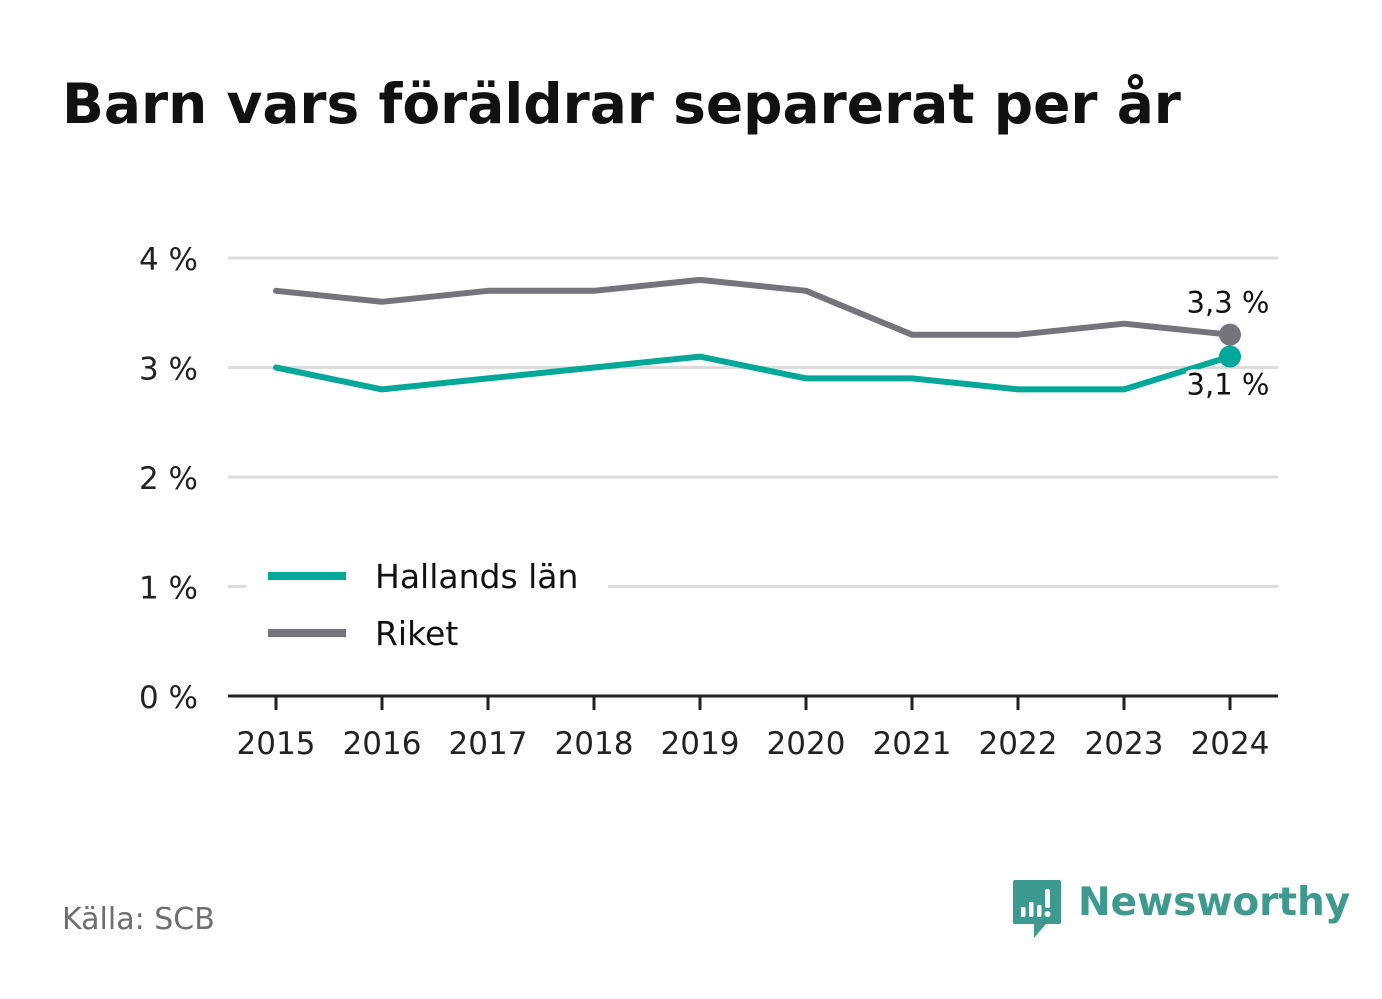 The width and height of the screenshot is (1382, 999). What do you see at coordinates (753, 373) in the screenshot?
I see `series-line-hallands-lan` at bounding box center [753, 373].